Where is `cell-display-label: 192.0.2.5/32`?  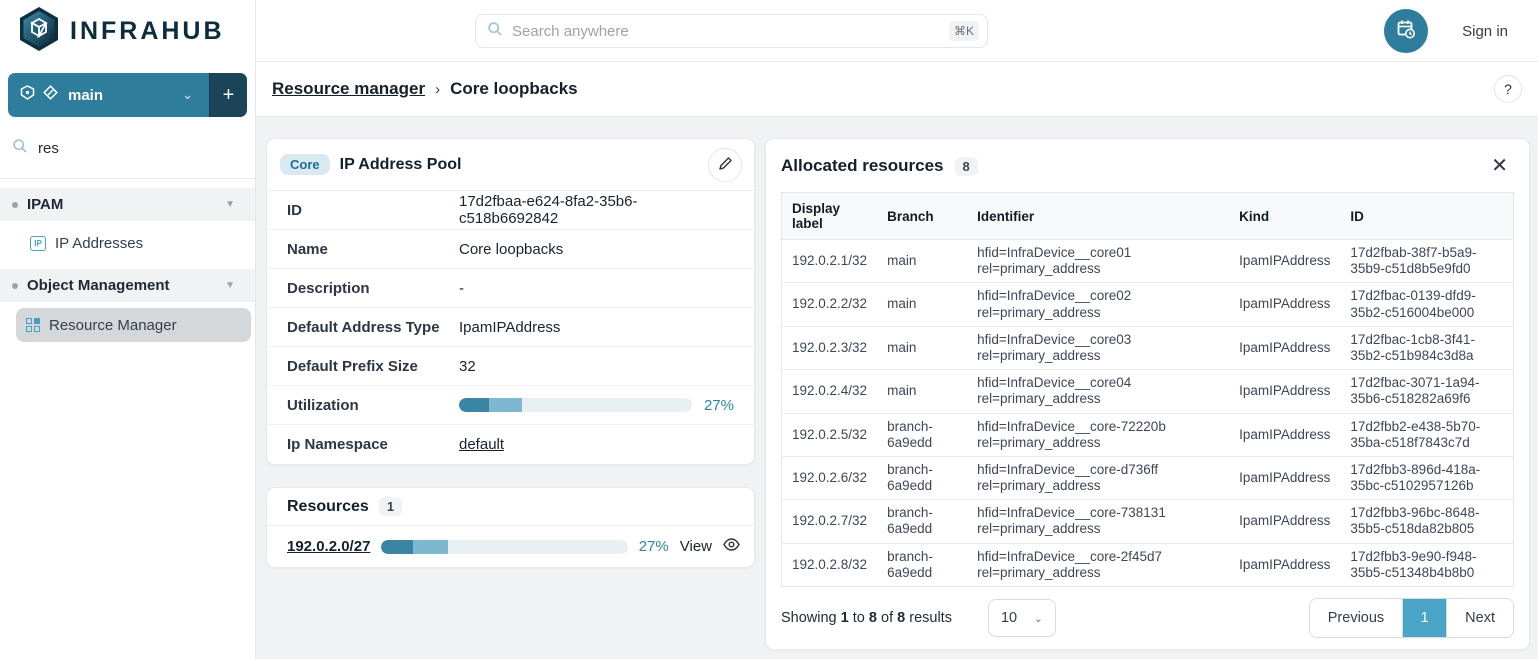
cell-display-label: 192.0.2.5/32 is located at coordinates (829, 434).